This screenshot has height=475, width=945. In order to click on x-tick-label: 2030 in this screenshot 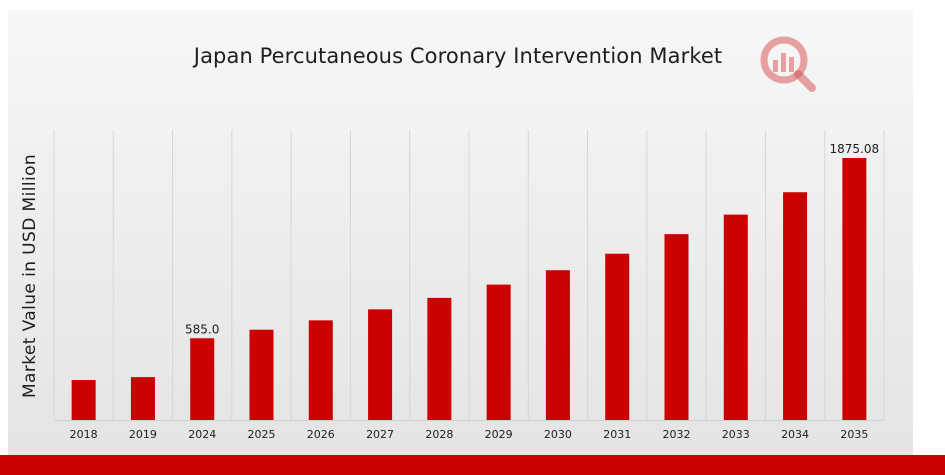, I will do `click(558, 434)`.